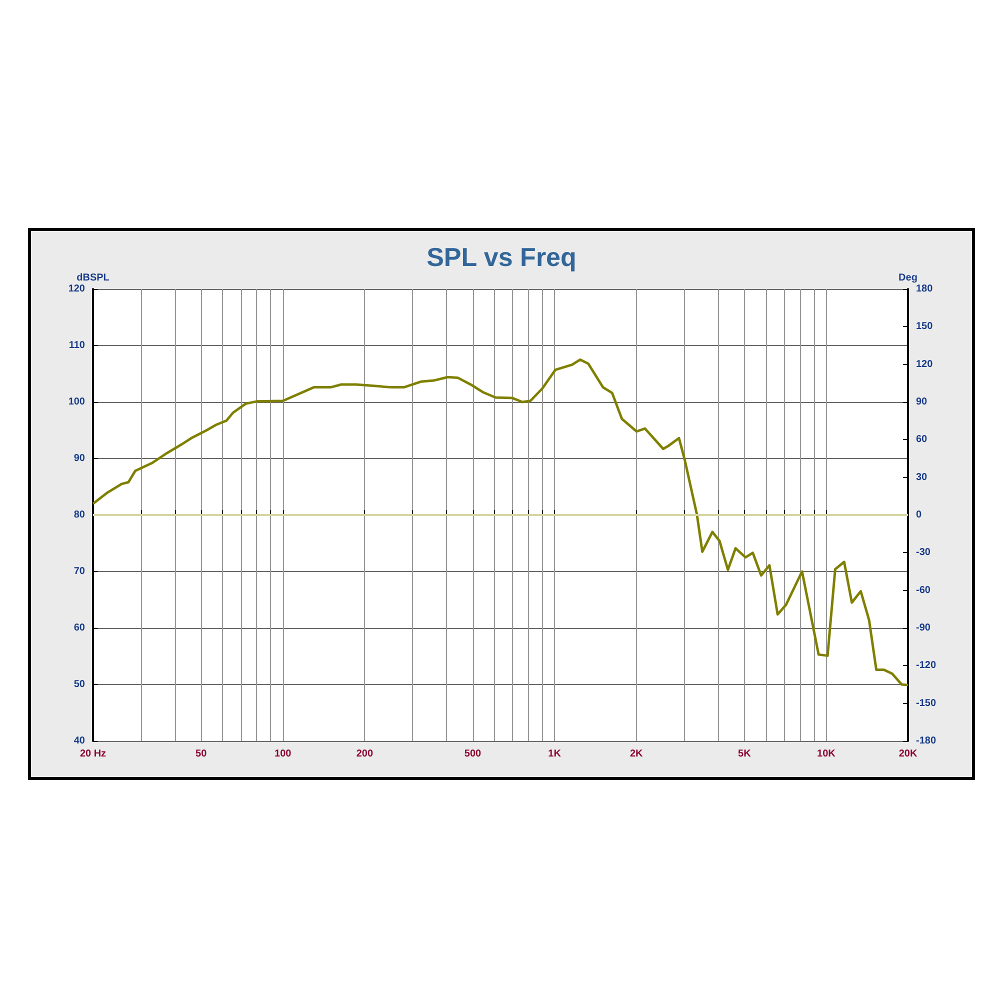 This screenshot has width=1000, height=1000. Describe the element at coordinates (365, 754) in the screenshot. I see `x-tick-label: 200` at that location.